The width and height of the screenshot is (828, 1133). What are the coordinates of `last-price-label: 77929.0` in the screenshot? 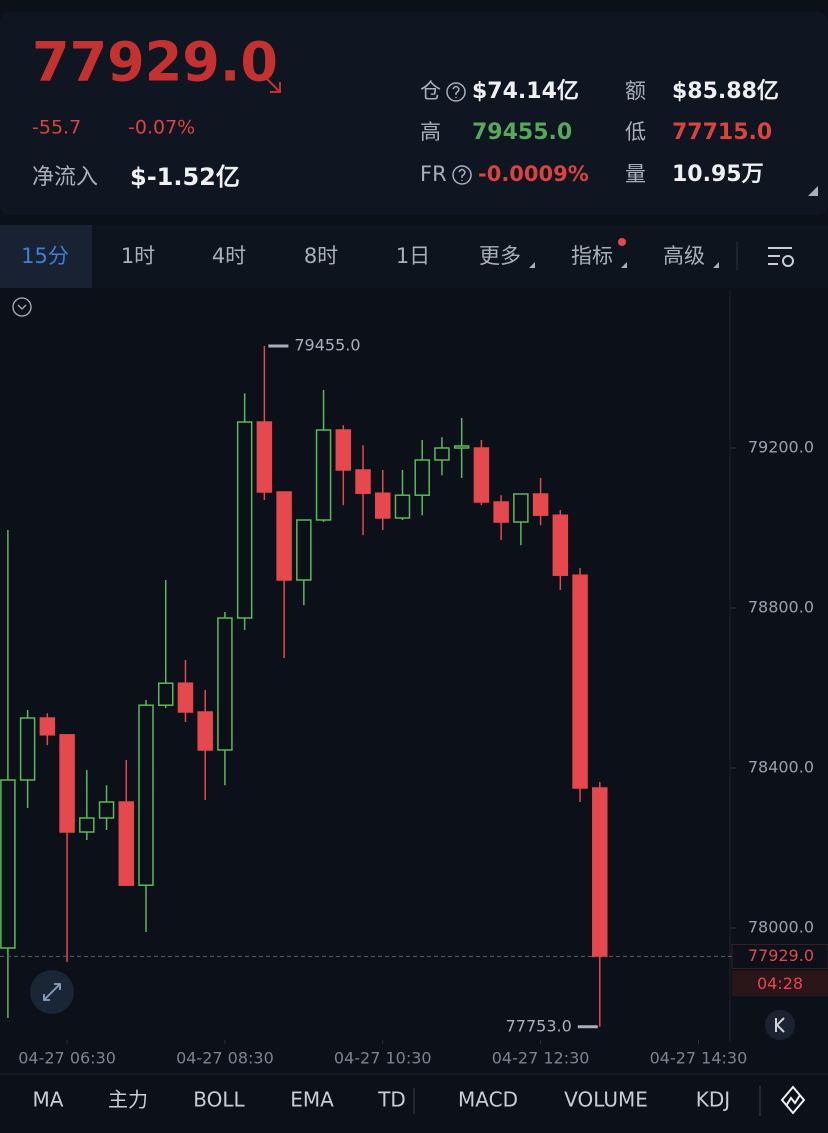 It's located at (781, 955).